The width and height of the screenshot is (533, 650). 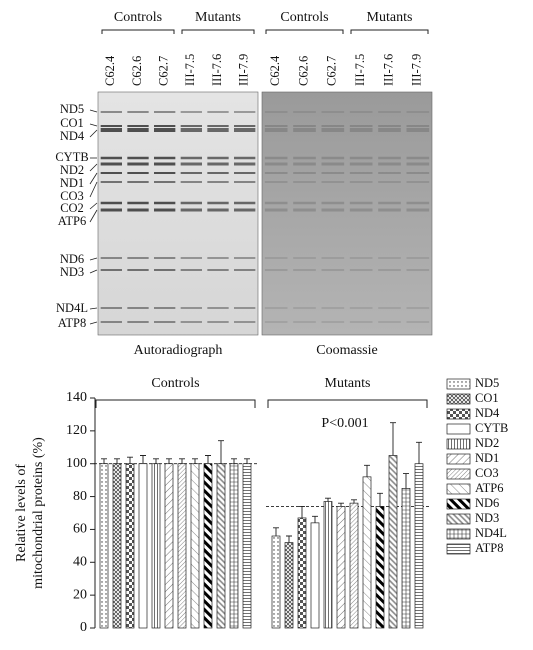 I want to click on legend-label: ATP8, so click(x=489, y=548).